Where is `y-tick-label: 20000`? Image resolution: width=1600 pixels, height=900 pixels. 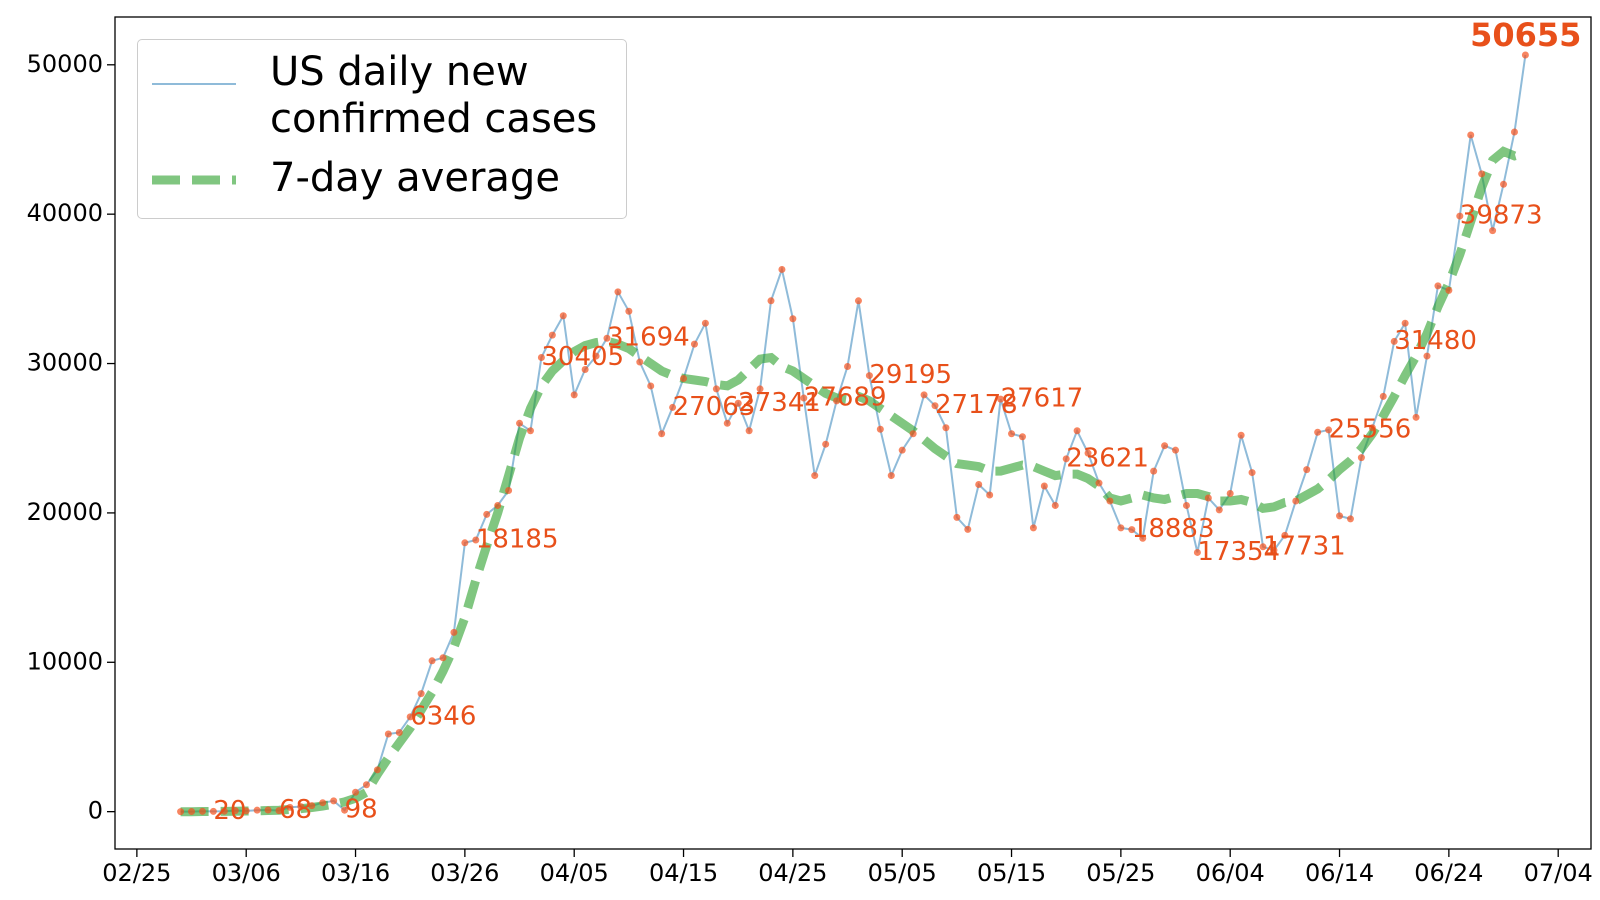
y-tick-label: 20000 is located at coordinates (65, 512).